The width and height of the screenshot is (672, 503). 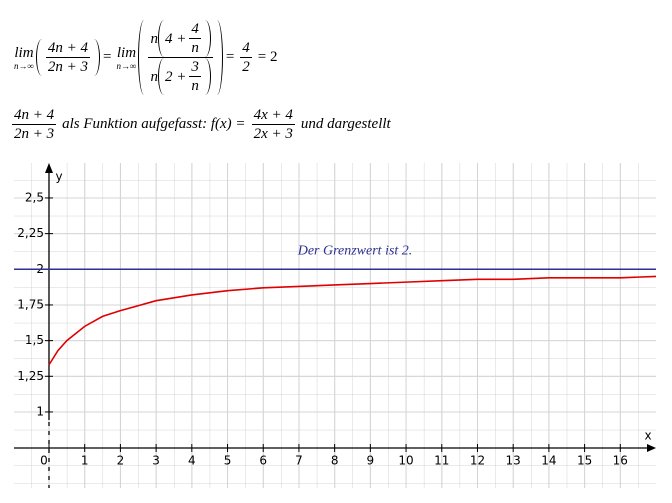 I want to click on group: 2 +3 n, so click(x=184, y=76).